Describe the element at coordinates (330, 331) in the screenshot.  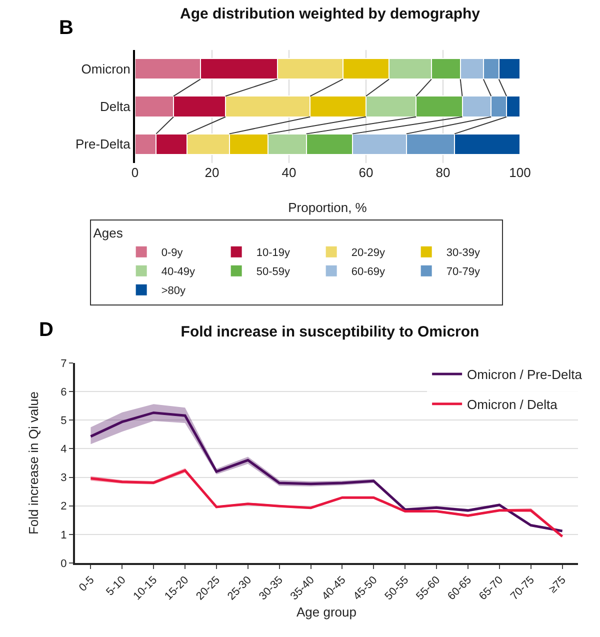
I see `chart-title: Fold increase in susceptibility to Omicron` at that location.